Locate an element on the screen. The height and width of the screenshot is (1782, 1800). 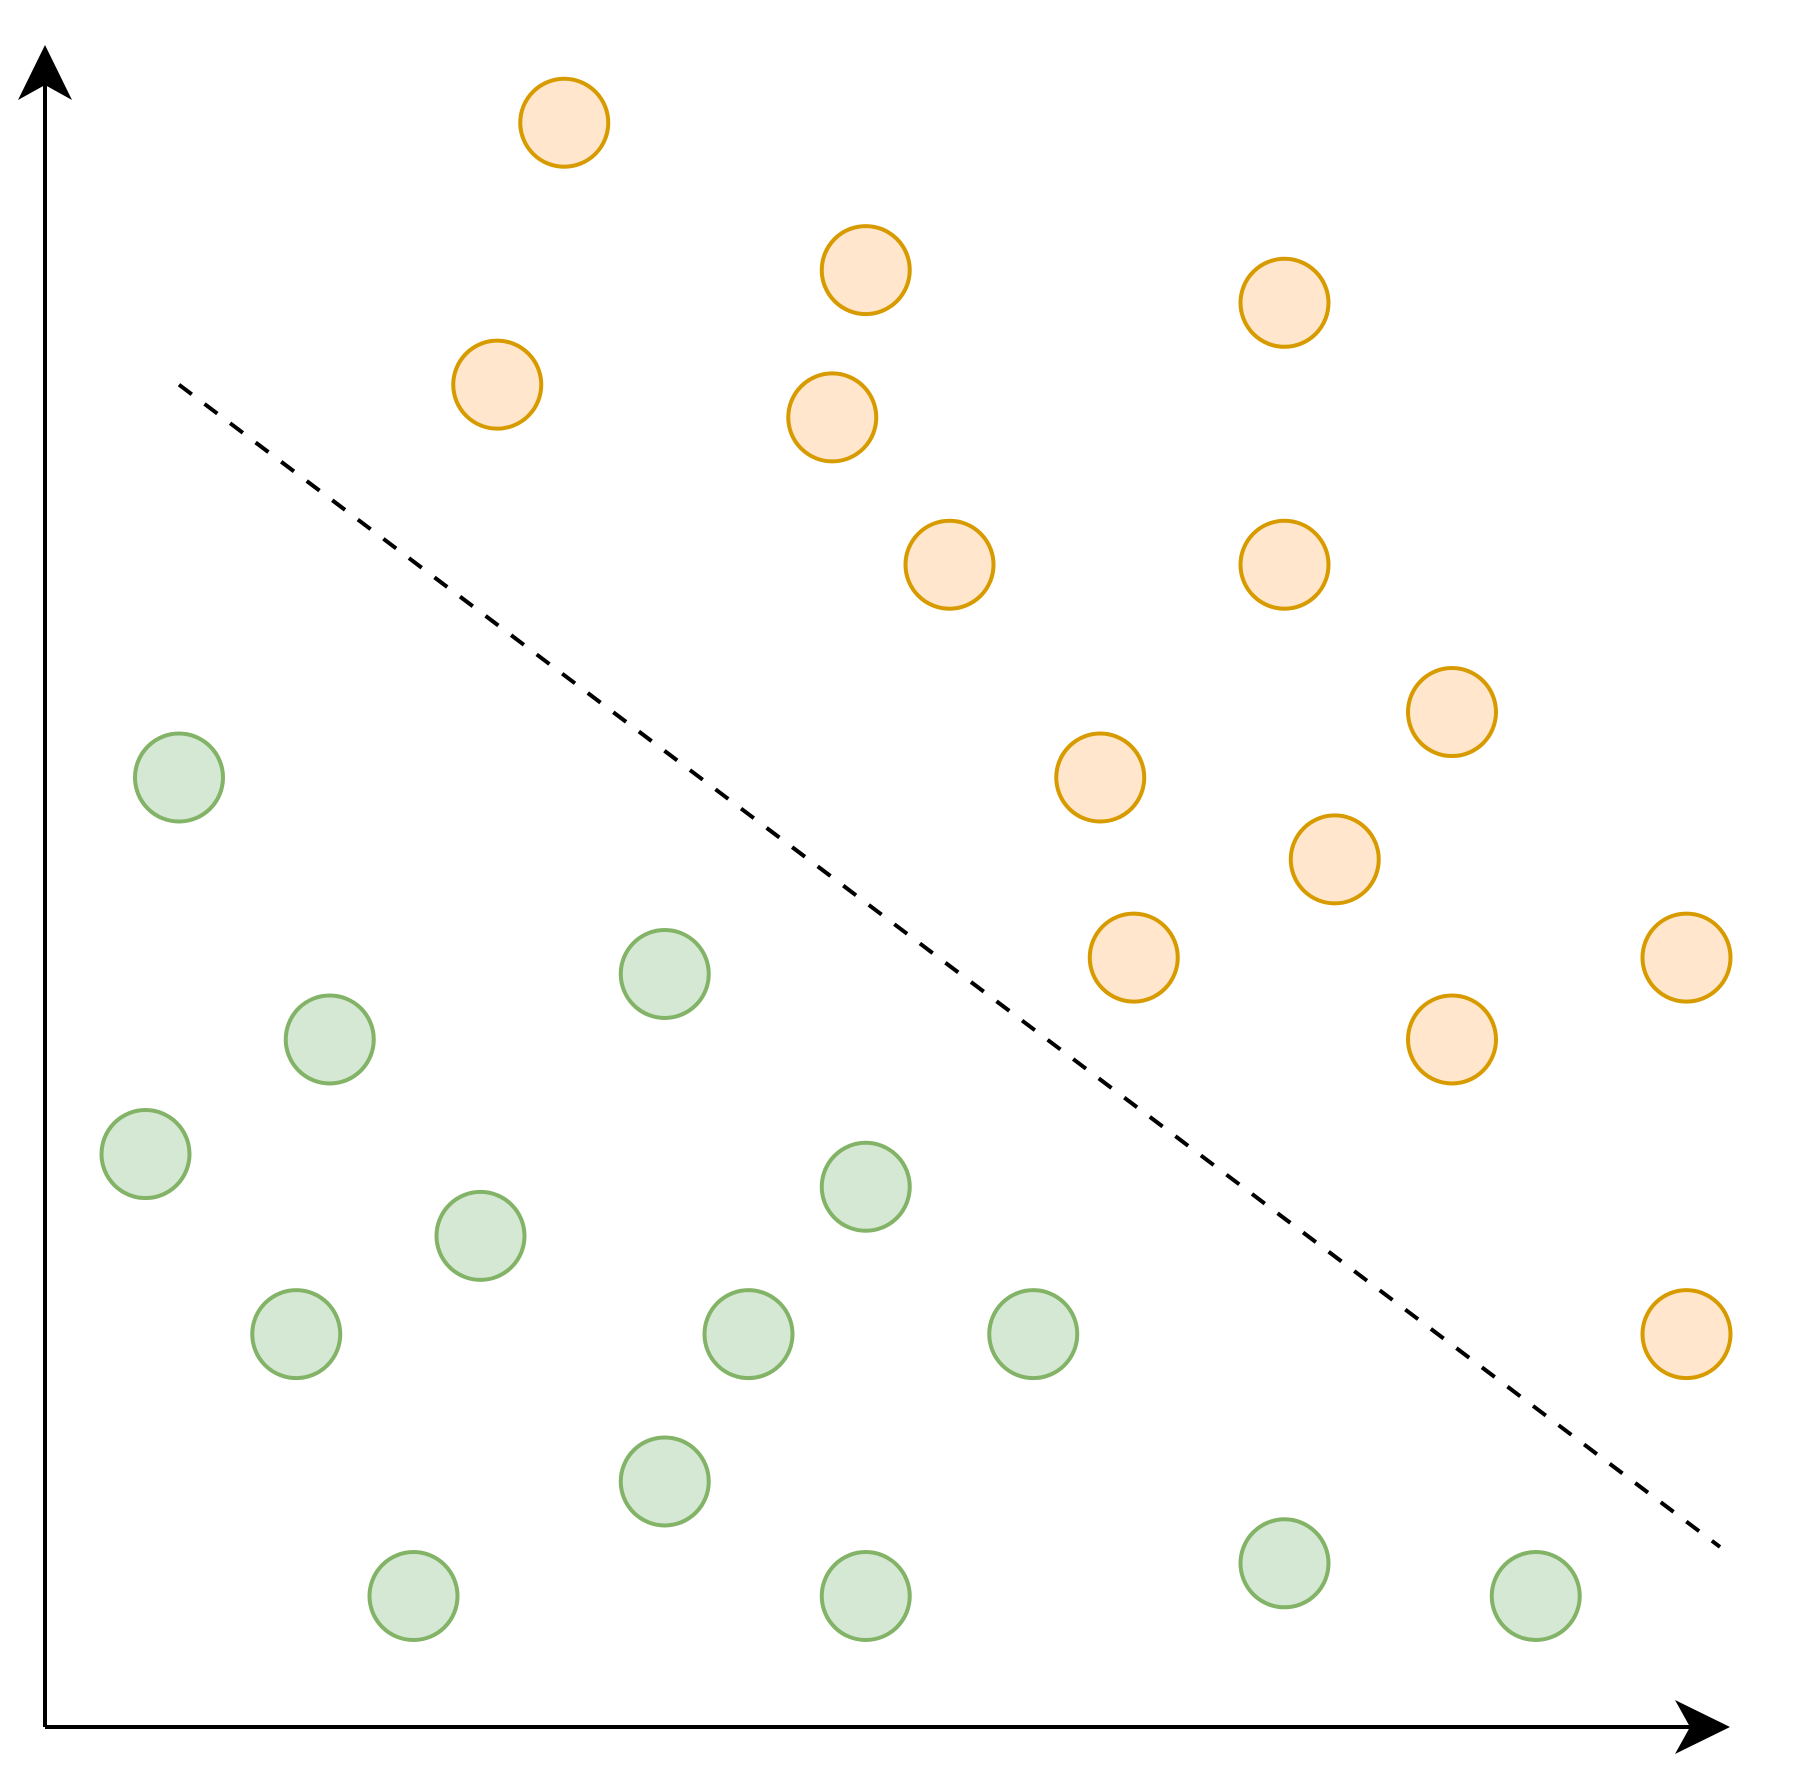
x-axis-arrow-icon is located at coordinates (1702, 1727).